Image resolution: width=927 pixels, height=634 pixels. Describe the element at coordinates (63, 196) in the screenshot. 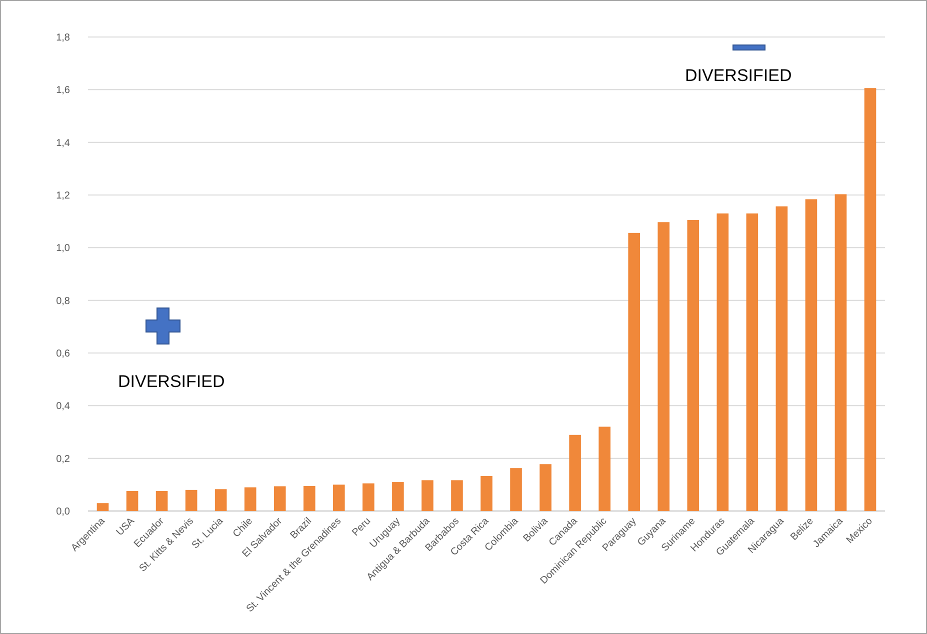

I see `y-tick-label: 1,2` at that location.